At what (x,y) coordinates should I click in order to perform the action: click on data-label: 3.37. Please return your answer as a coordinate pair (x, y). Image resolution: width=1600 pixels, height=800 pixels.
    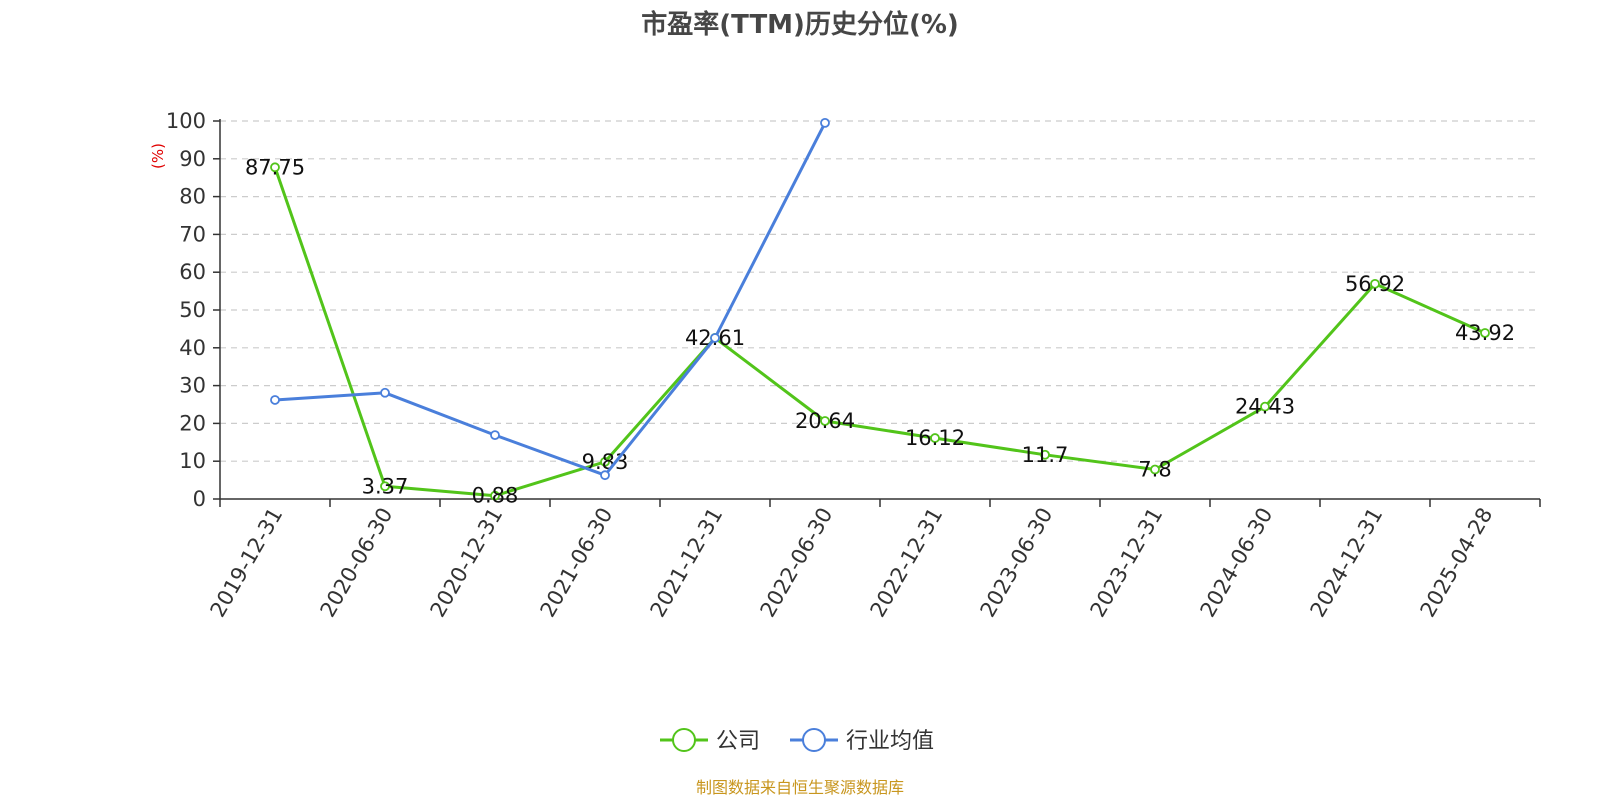
    Looking at the image, I should click on (385, 486).